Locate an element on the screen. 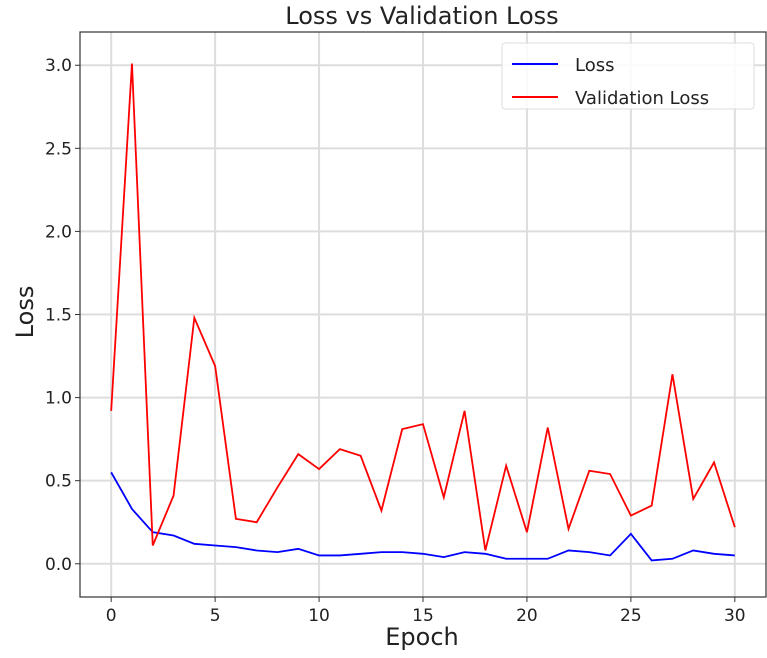  legend: Loss Validation Loss is located at coordinates (628, 76).